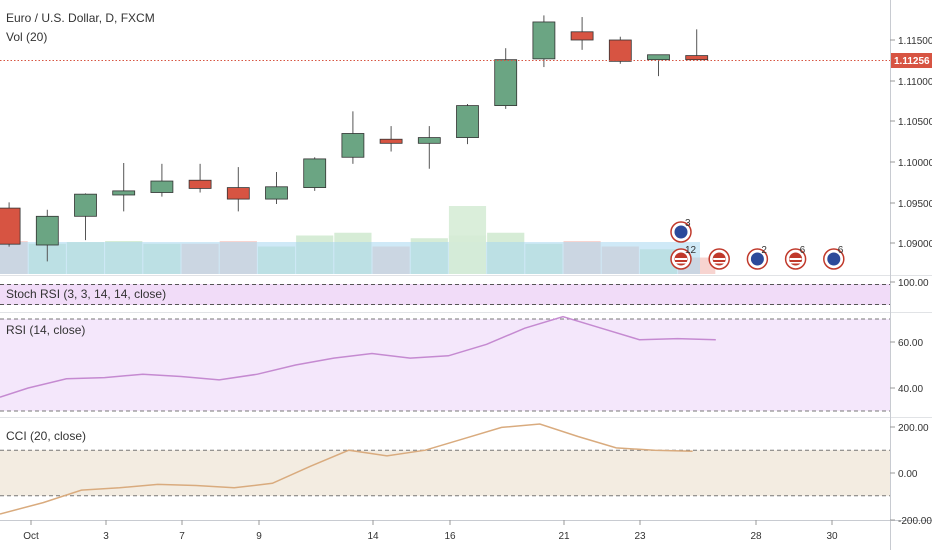  I want to click on event-count: 2, so click(764, 250).